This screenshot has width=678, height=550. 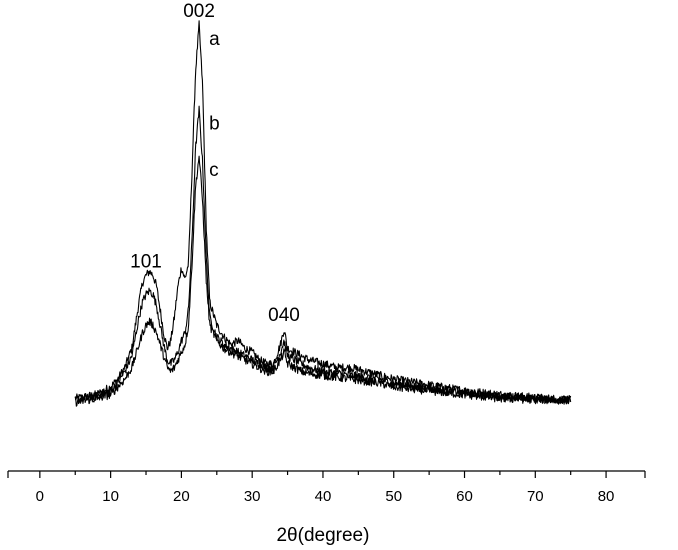 I want to click on x-axis: 0 10 20 30 40 50 60 70 80, so click(x=326, y=487).